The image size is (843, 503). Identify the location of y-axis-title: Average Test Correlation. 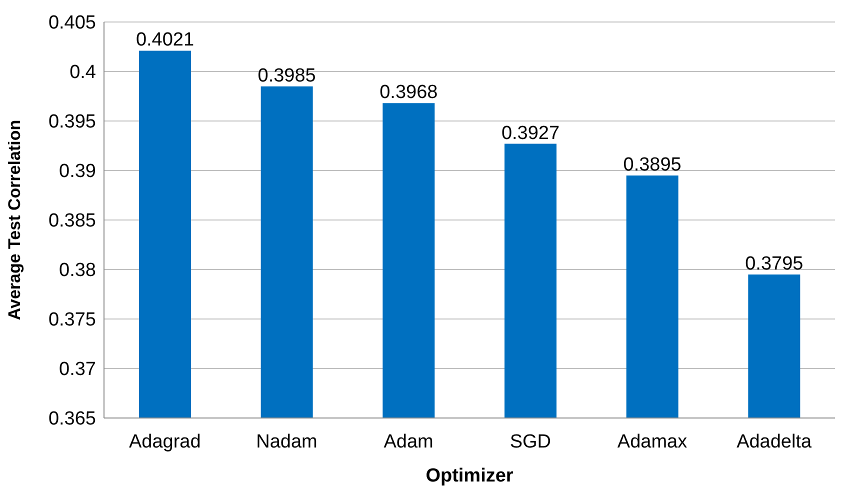
(14, 220).